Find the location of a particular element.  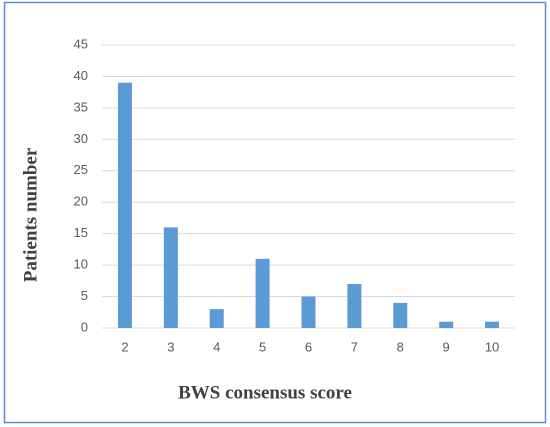

x-tick-label: 2 is located at coordinates (124, 346).